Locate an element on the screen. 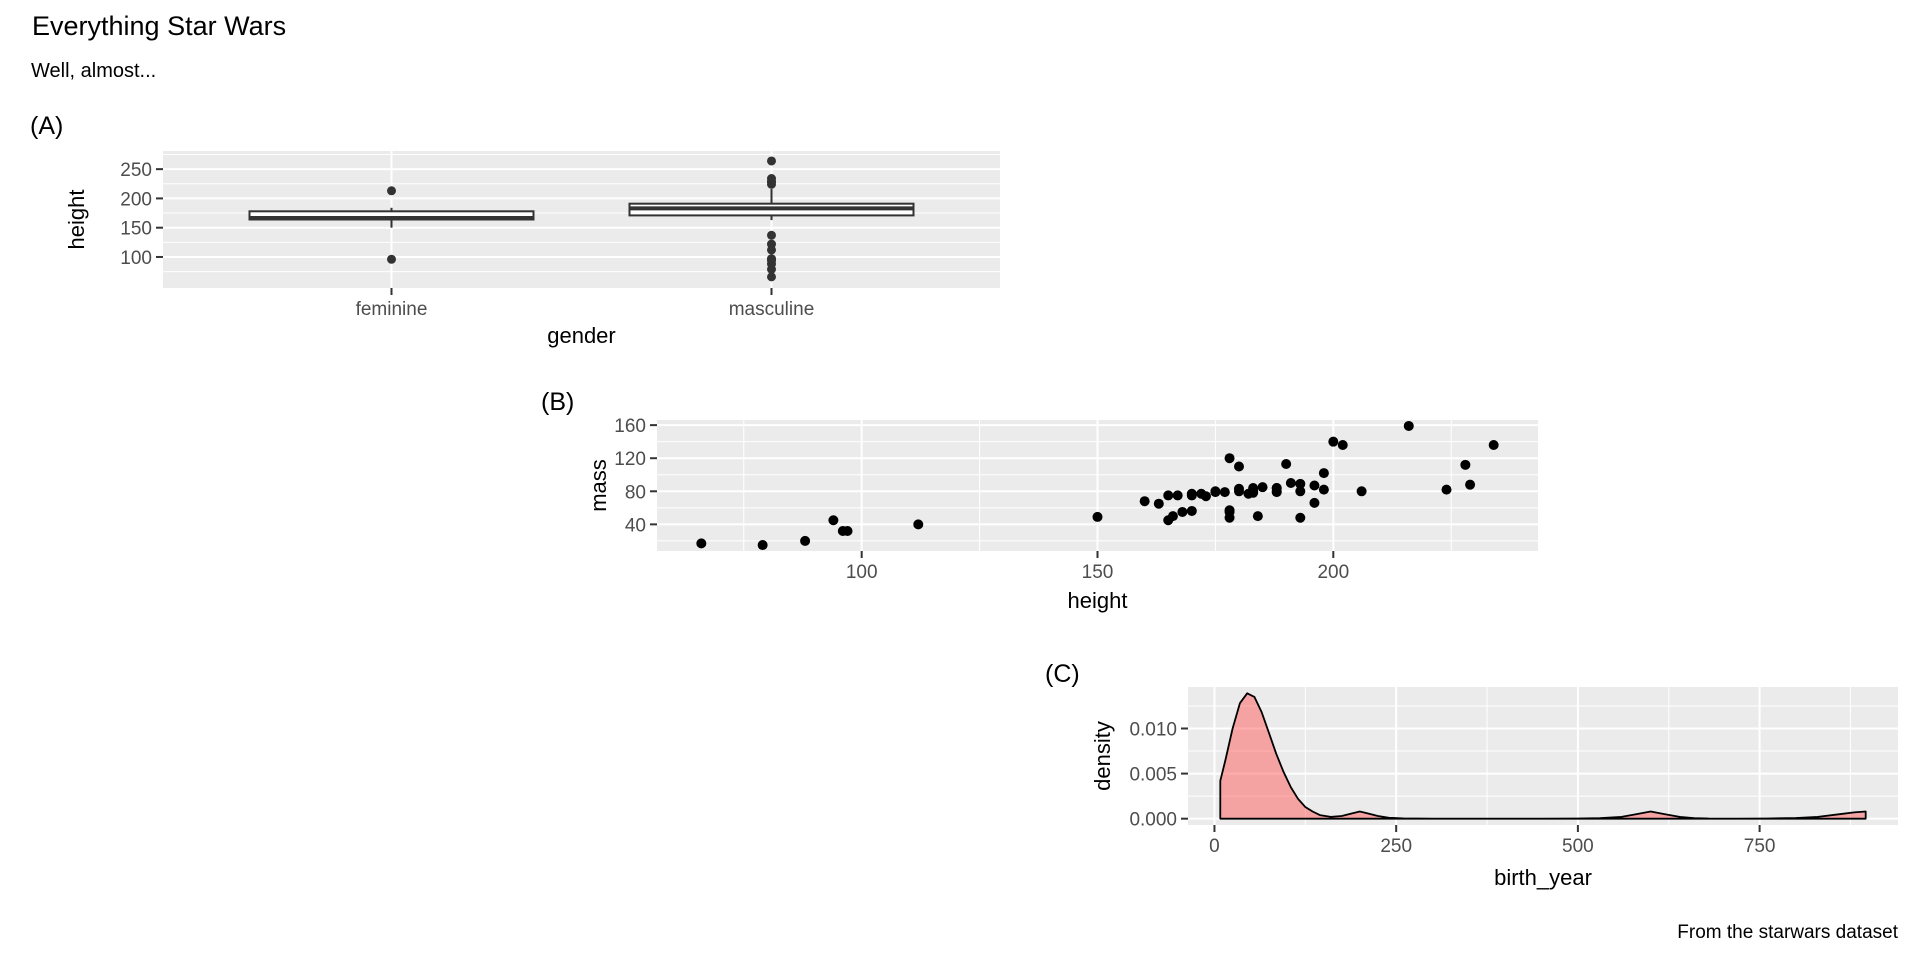  scatter-points is located at coordinates (1097, 485).